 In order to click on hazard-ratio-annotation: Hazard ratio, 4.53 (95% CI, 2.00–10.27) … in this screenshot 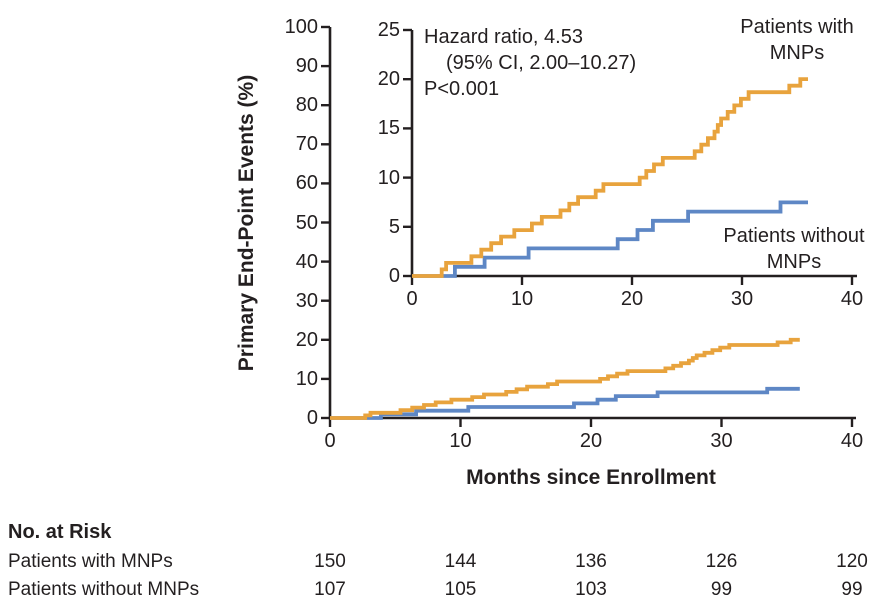, I will do `click(530, 63)`.